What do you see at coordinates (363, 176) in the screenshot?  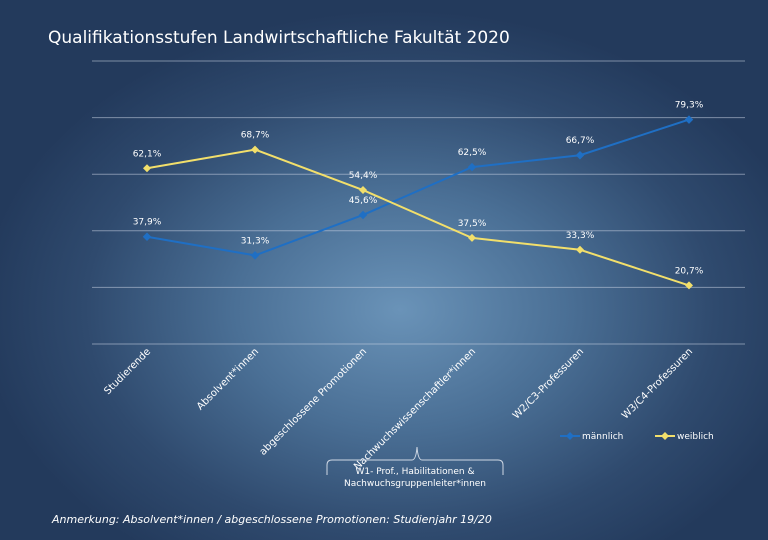 I see `data-label: 54,4%` at bounding box center [363, 176].